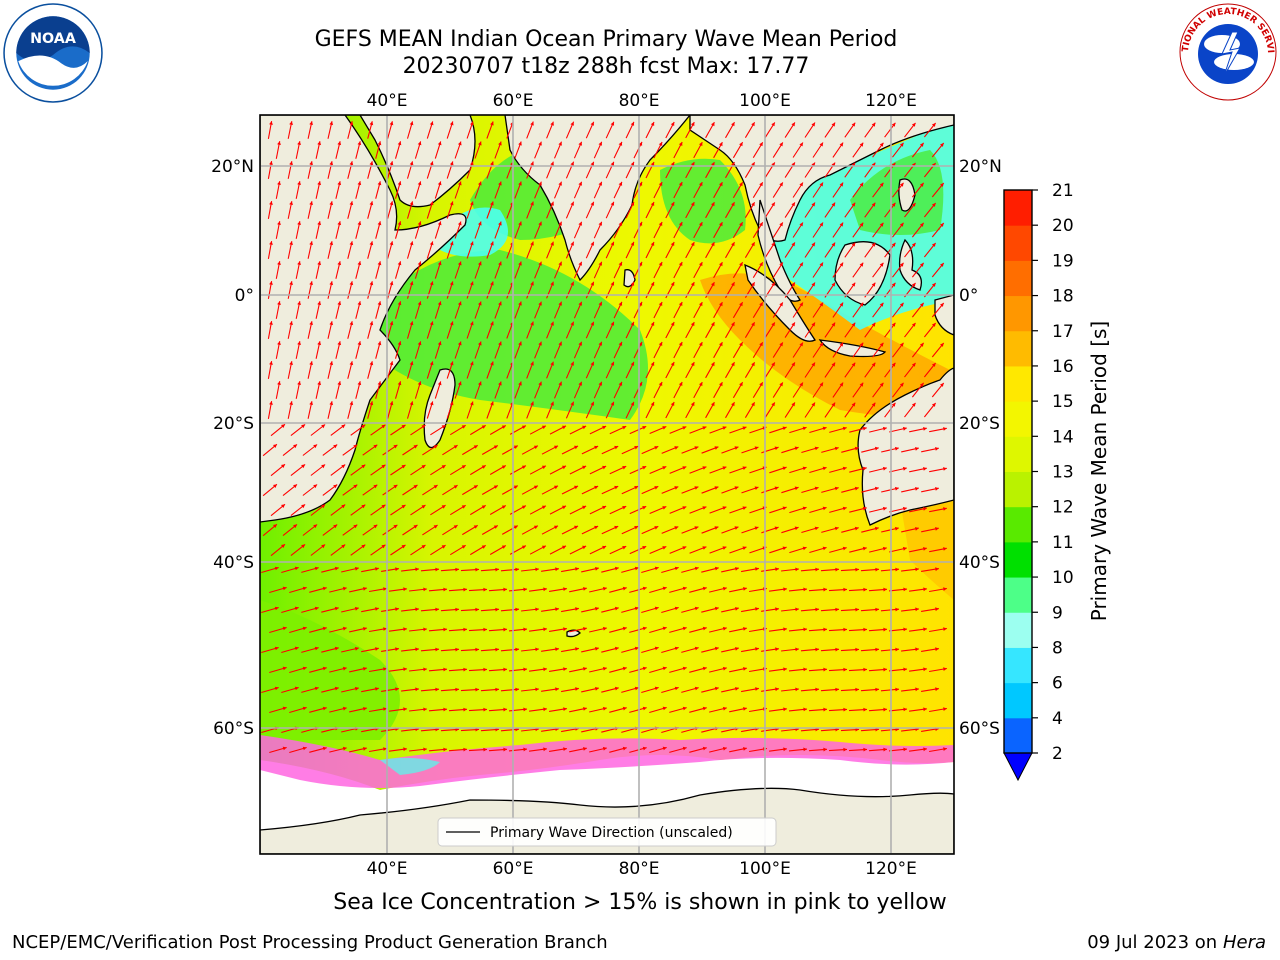  Describe the element at coordinates (513, 101) in the screenshot. I see `lon-label-top-60: 60°E` at that location.